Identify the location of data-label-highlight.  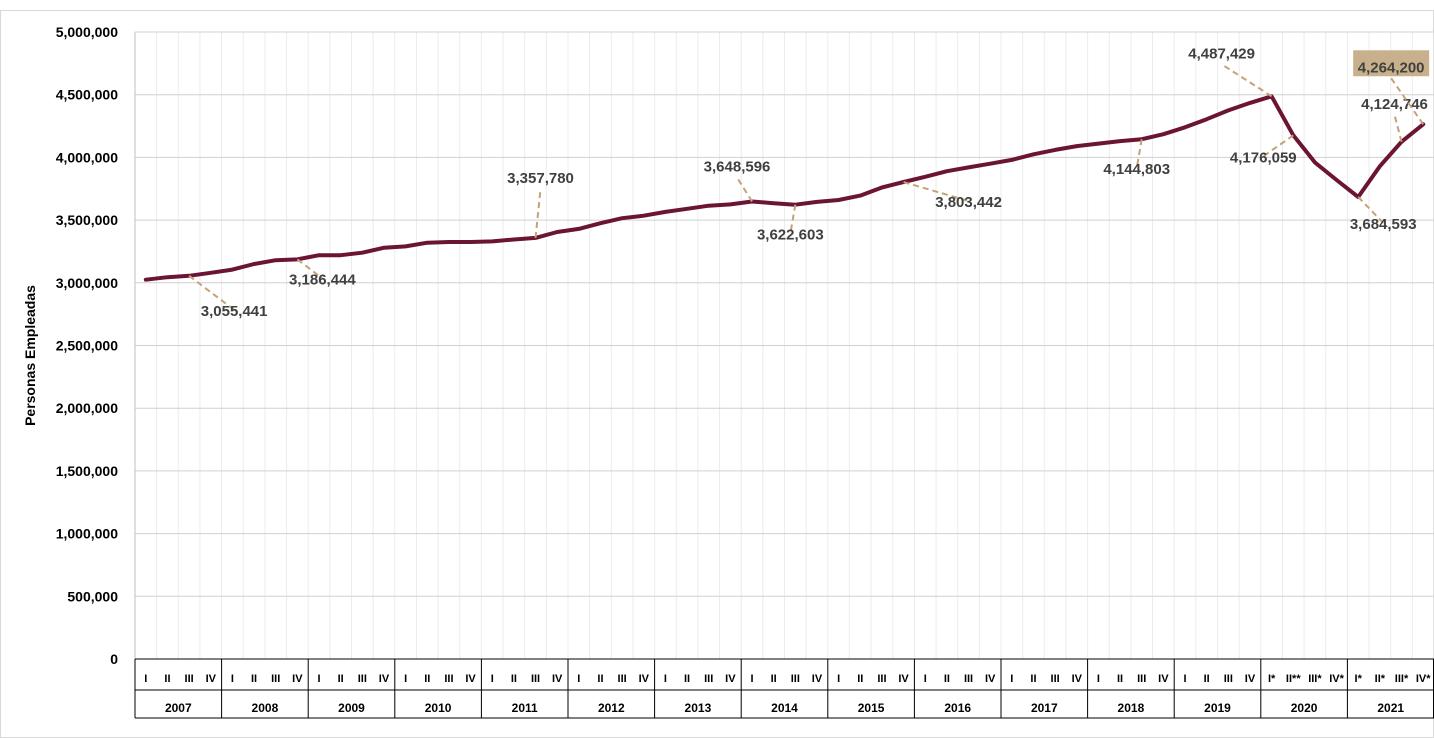
(1391, 63).